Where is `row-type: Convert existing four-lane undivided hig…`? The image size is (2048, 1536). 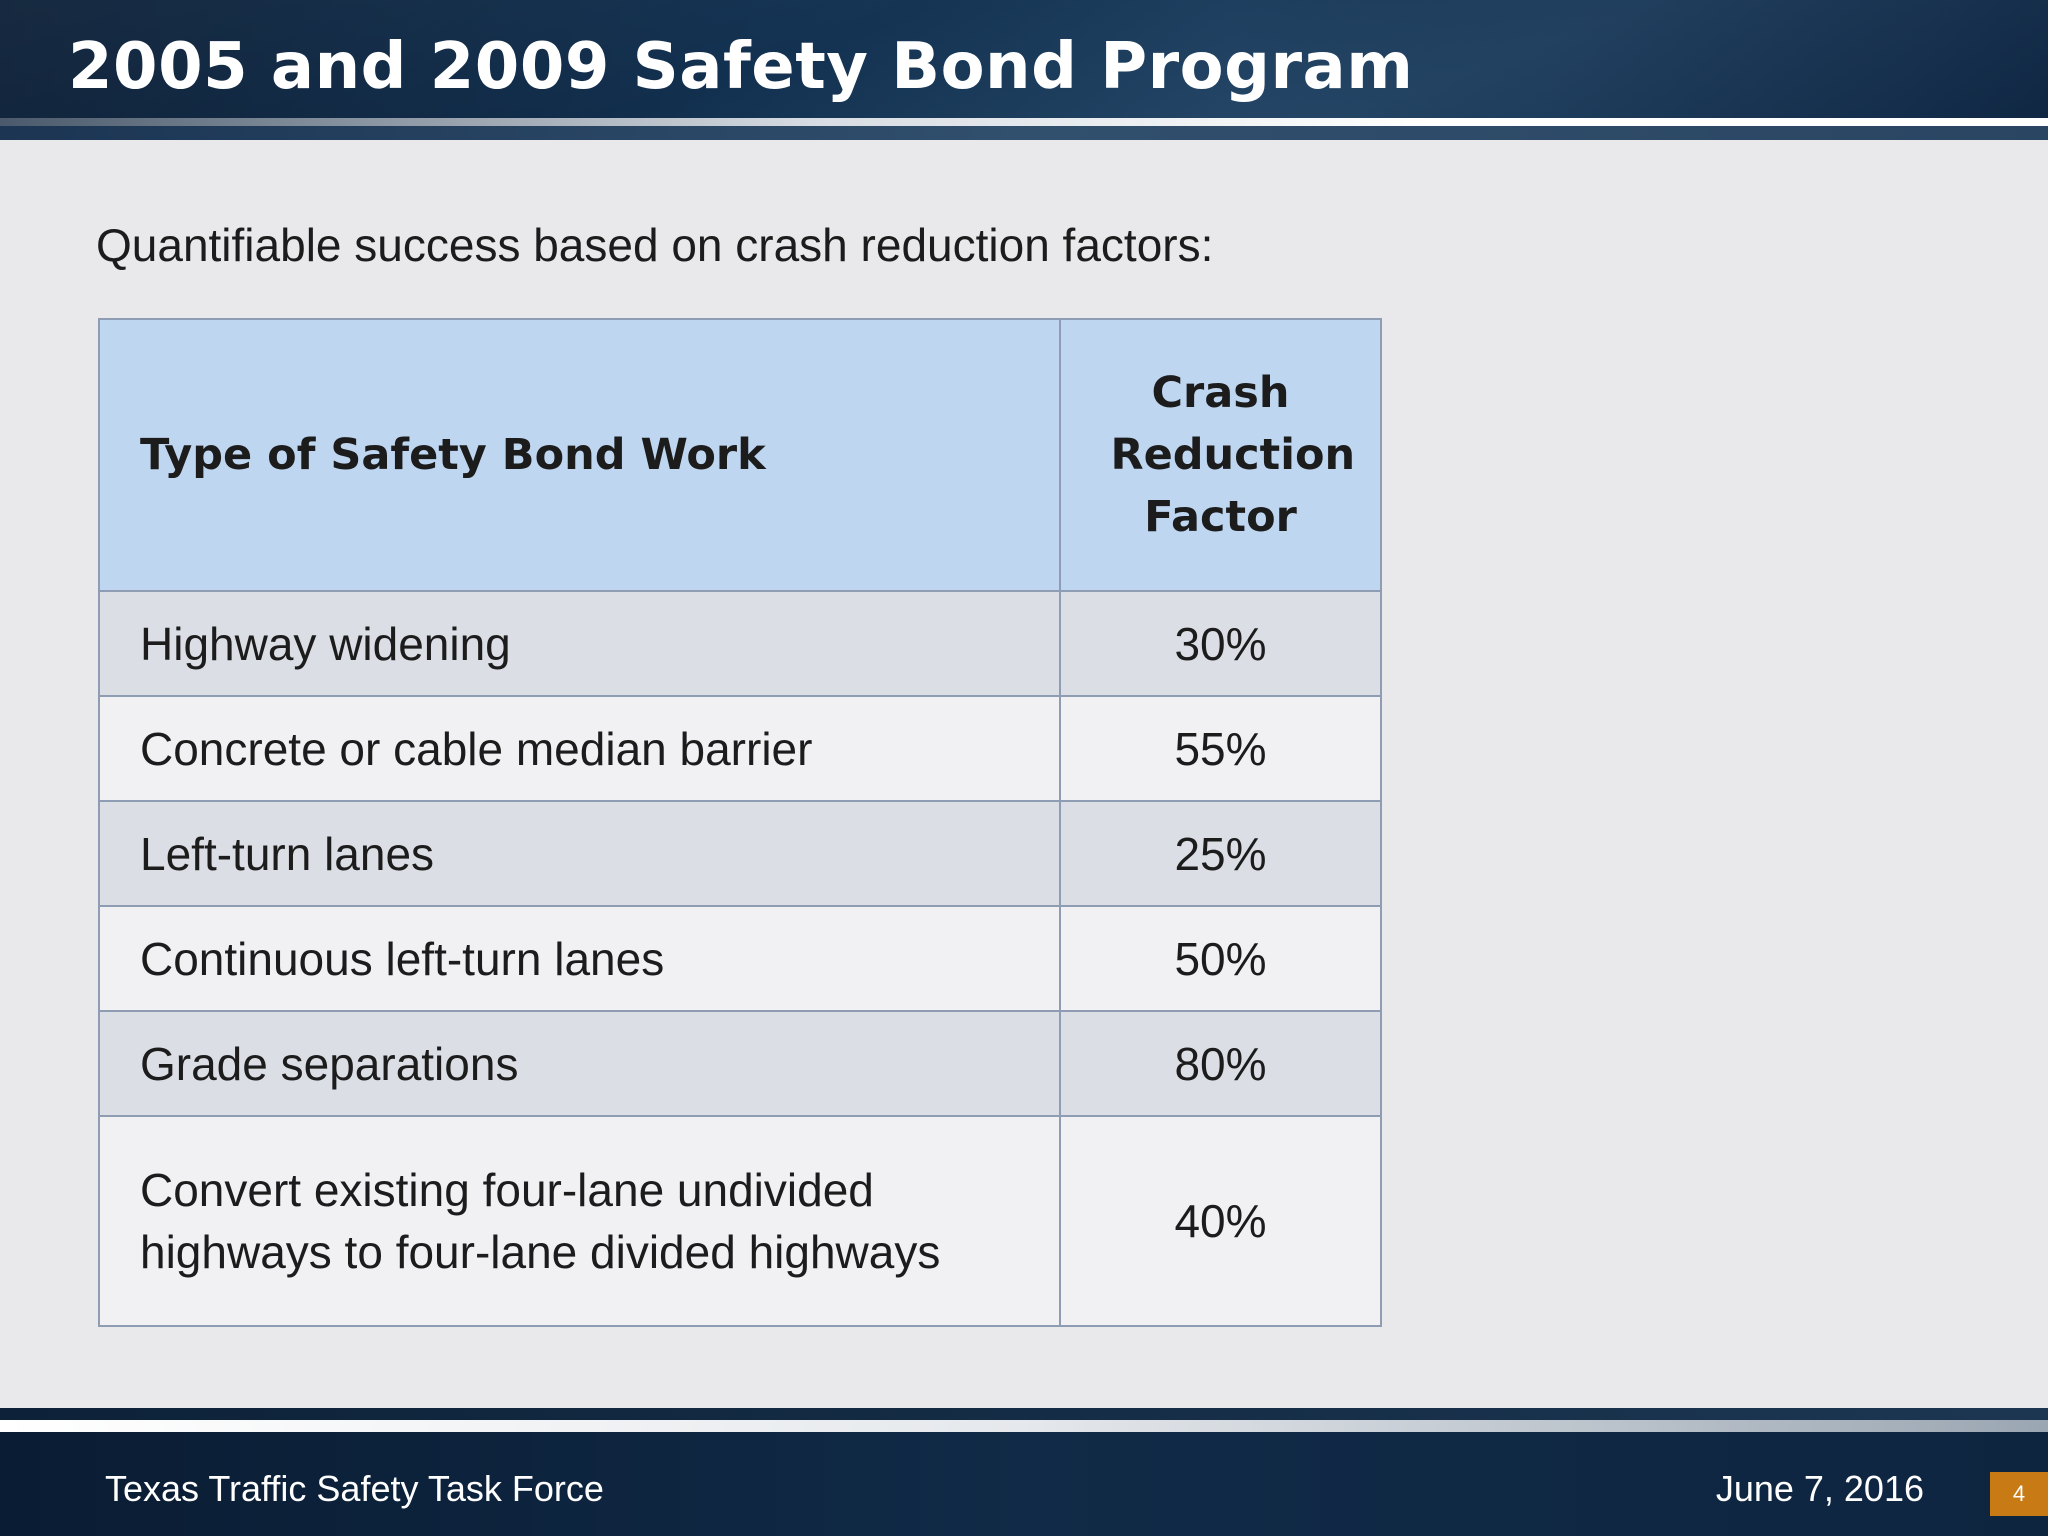
row-type: Convert existing four-lane undivided hig… is located at coordinates (579, 1221).